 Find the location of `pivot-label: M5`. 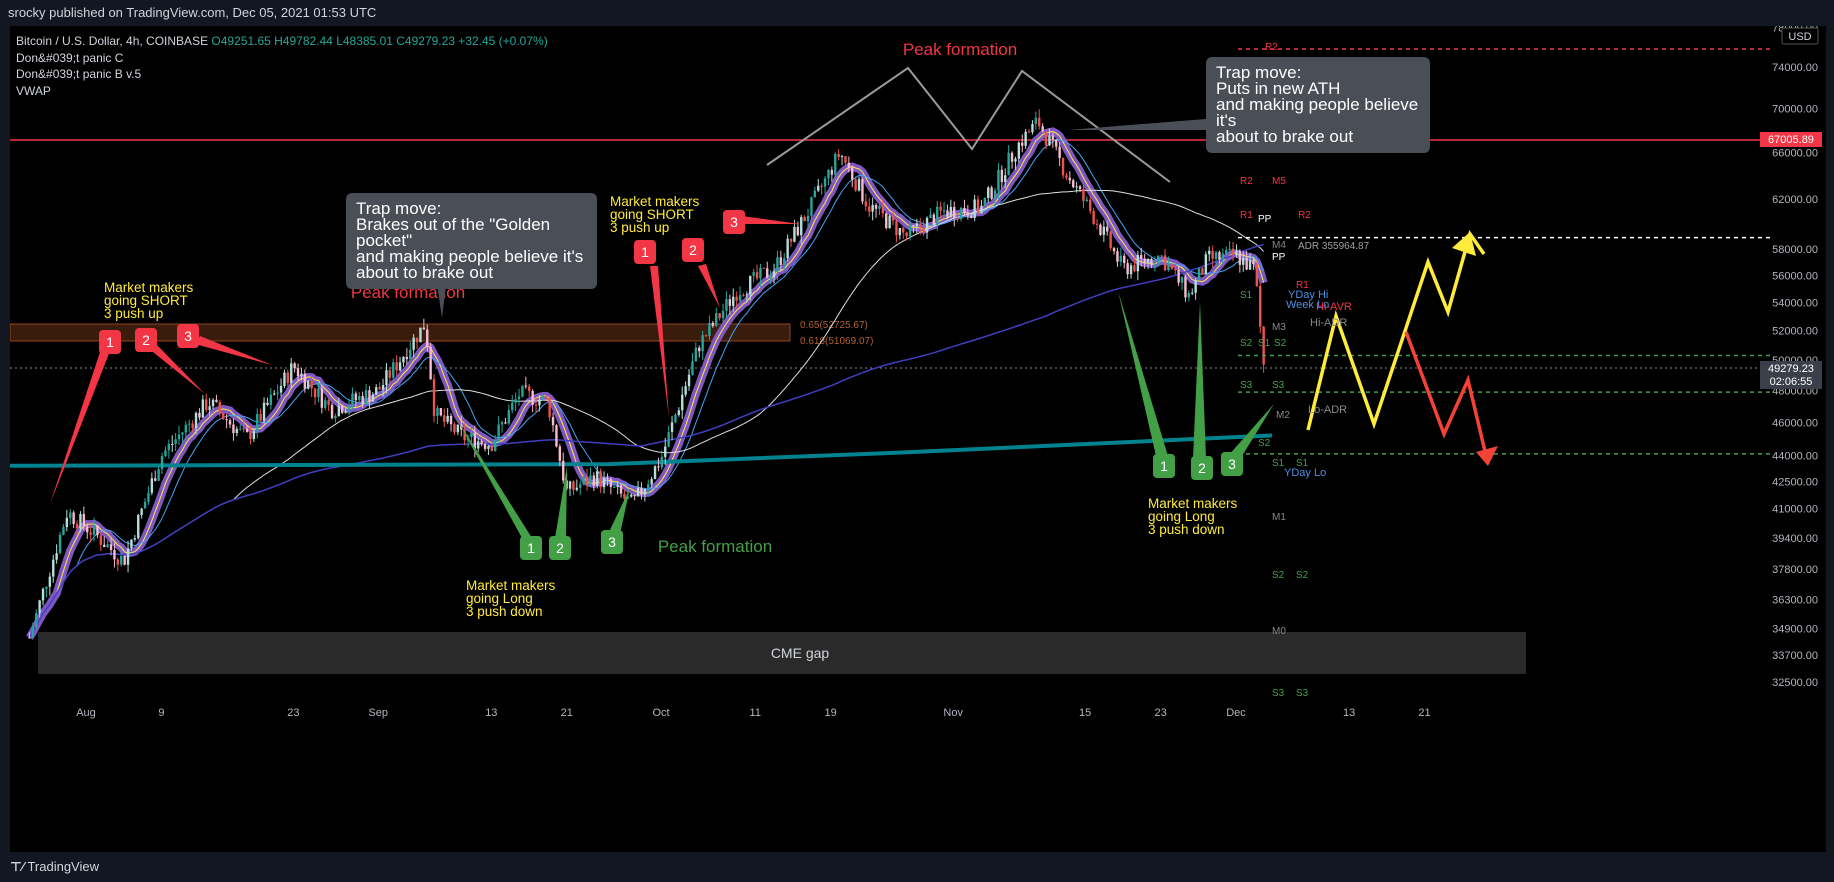

pivot-label: M5 is located at coordinates (1279, 181).